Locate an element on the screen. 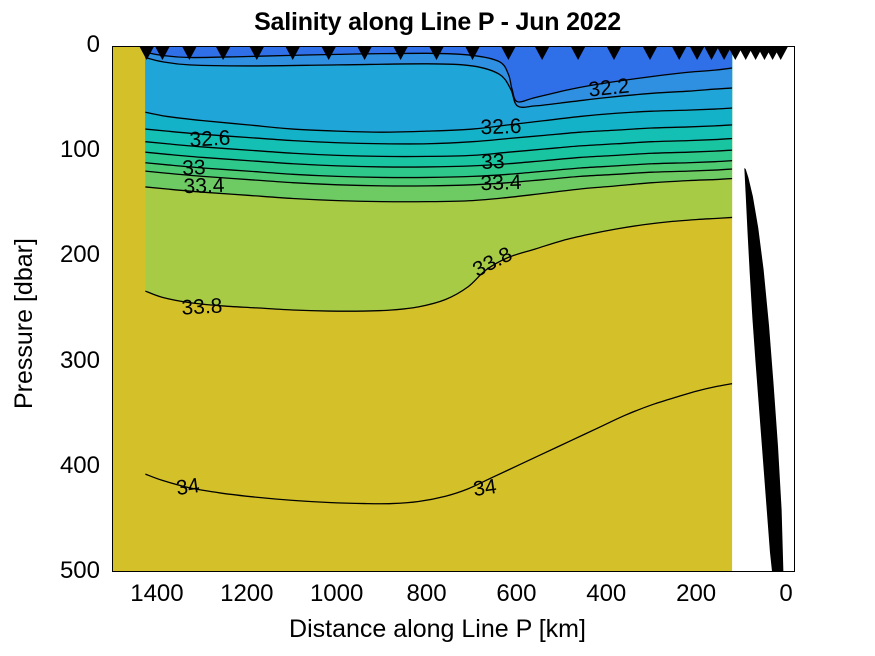  x-tick-label: 200 is located at coordinates (696, 593).